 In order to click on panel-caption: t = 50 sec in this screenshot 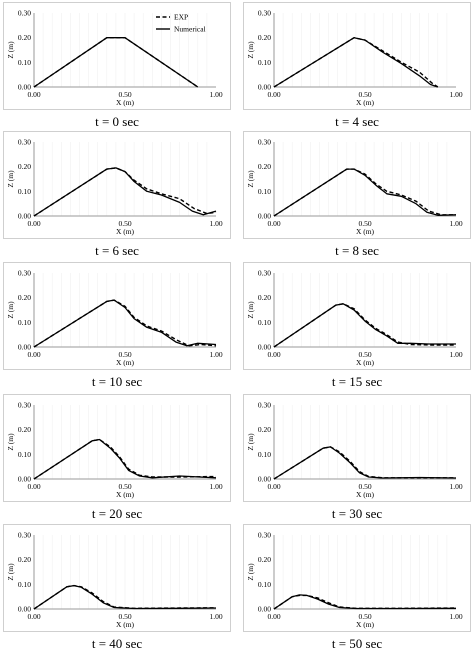, I will do `click(357, 643)`.